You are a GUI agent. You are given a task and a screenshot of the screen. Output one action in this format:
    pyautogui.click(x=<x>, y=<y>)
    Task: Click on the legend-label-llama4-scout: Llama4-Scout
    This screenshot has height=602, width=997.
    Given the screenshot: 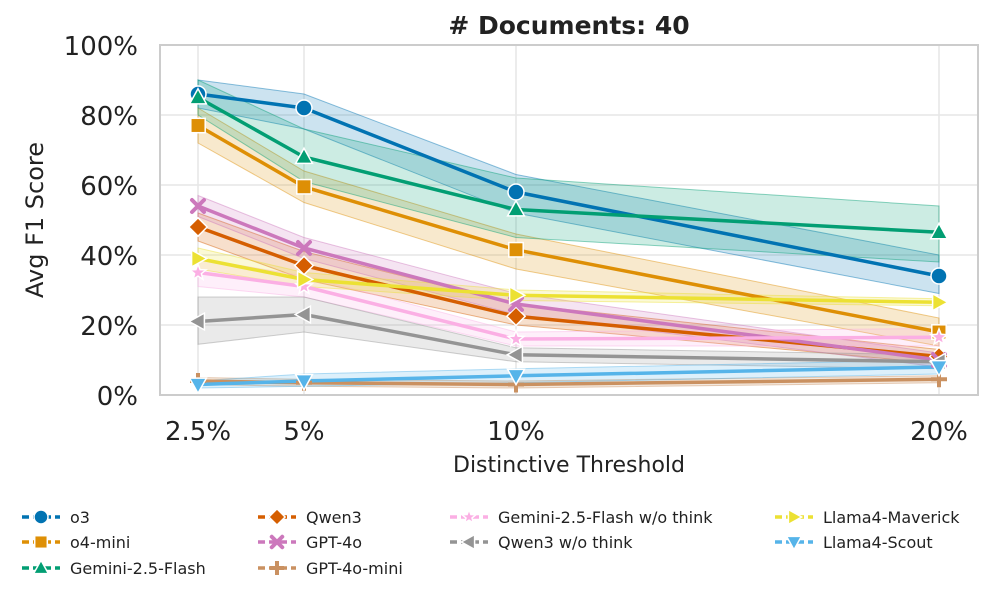 What is the action you would take?
    pyautogui.click(x=878, y=542)
    